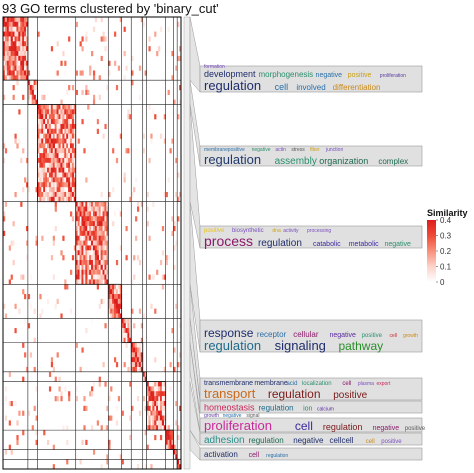 This screenshot has height=473, width=474. What do you see at coordinates (291, 384) in the screenshot?
I see `wordcloud-word: acid` at bounding box center [291, 384].